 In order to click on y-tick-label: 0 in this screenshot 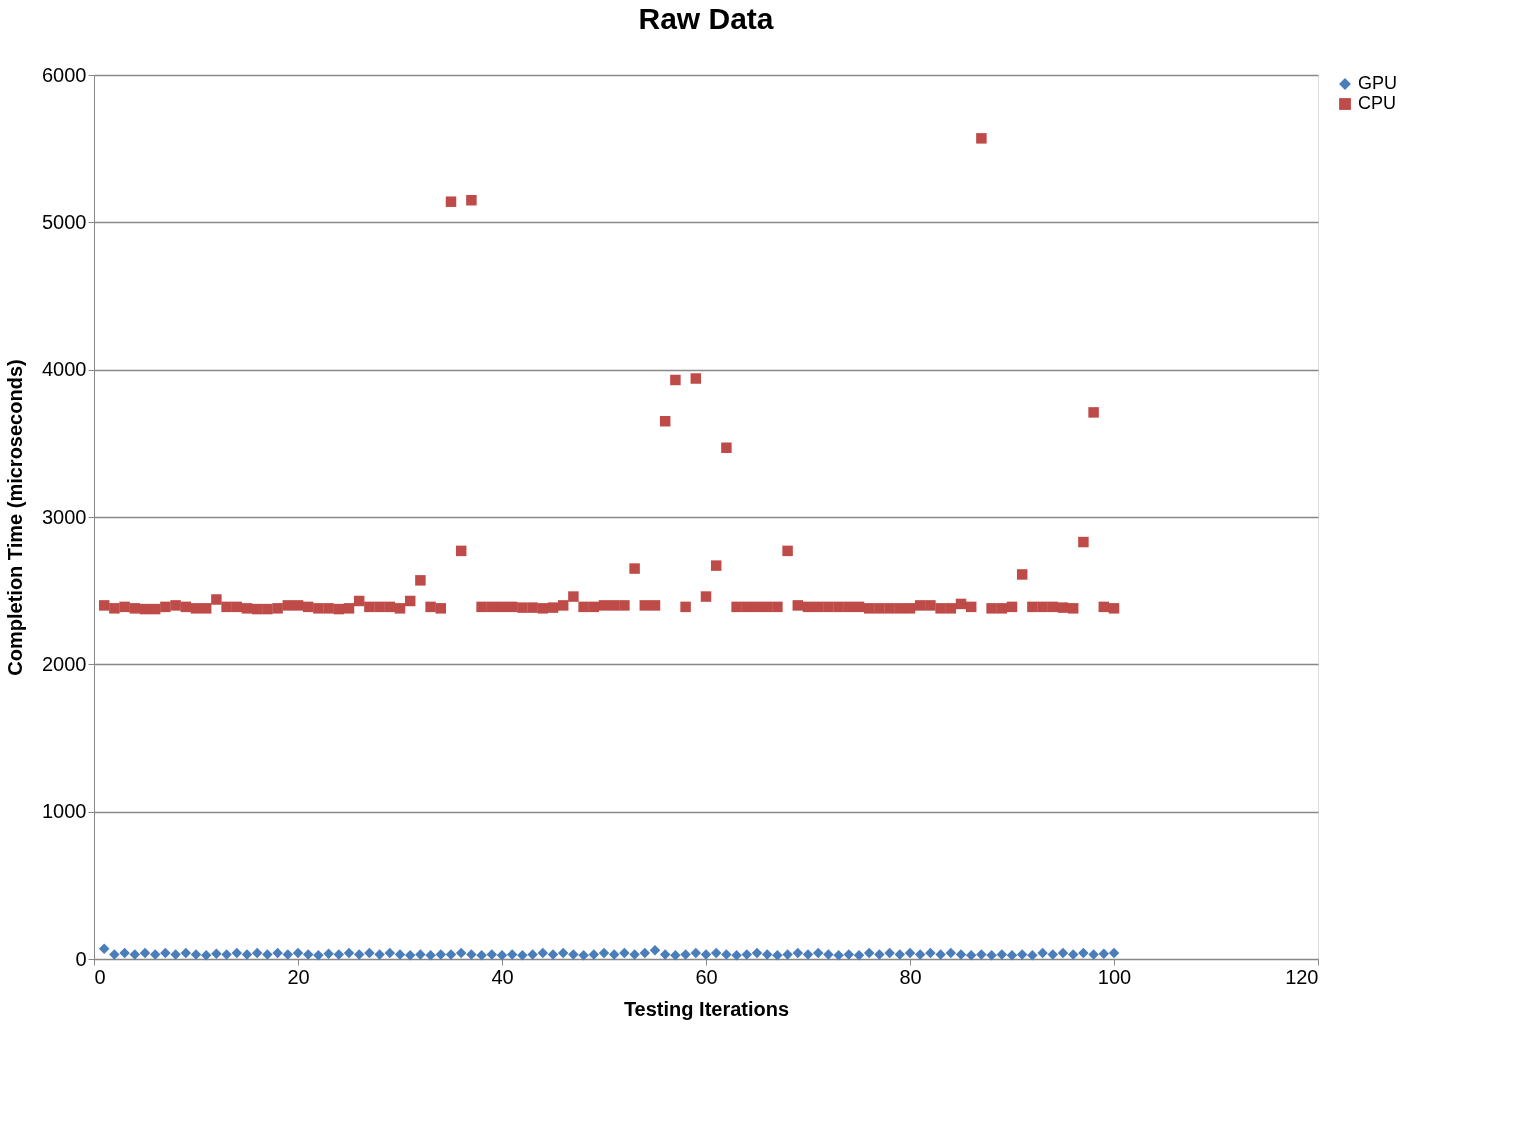, I will do `click(81, 958)`.